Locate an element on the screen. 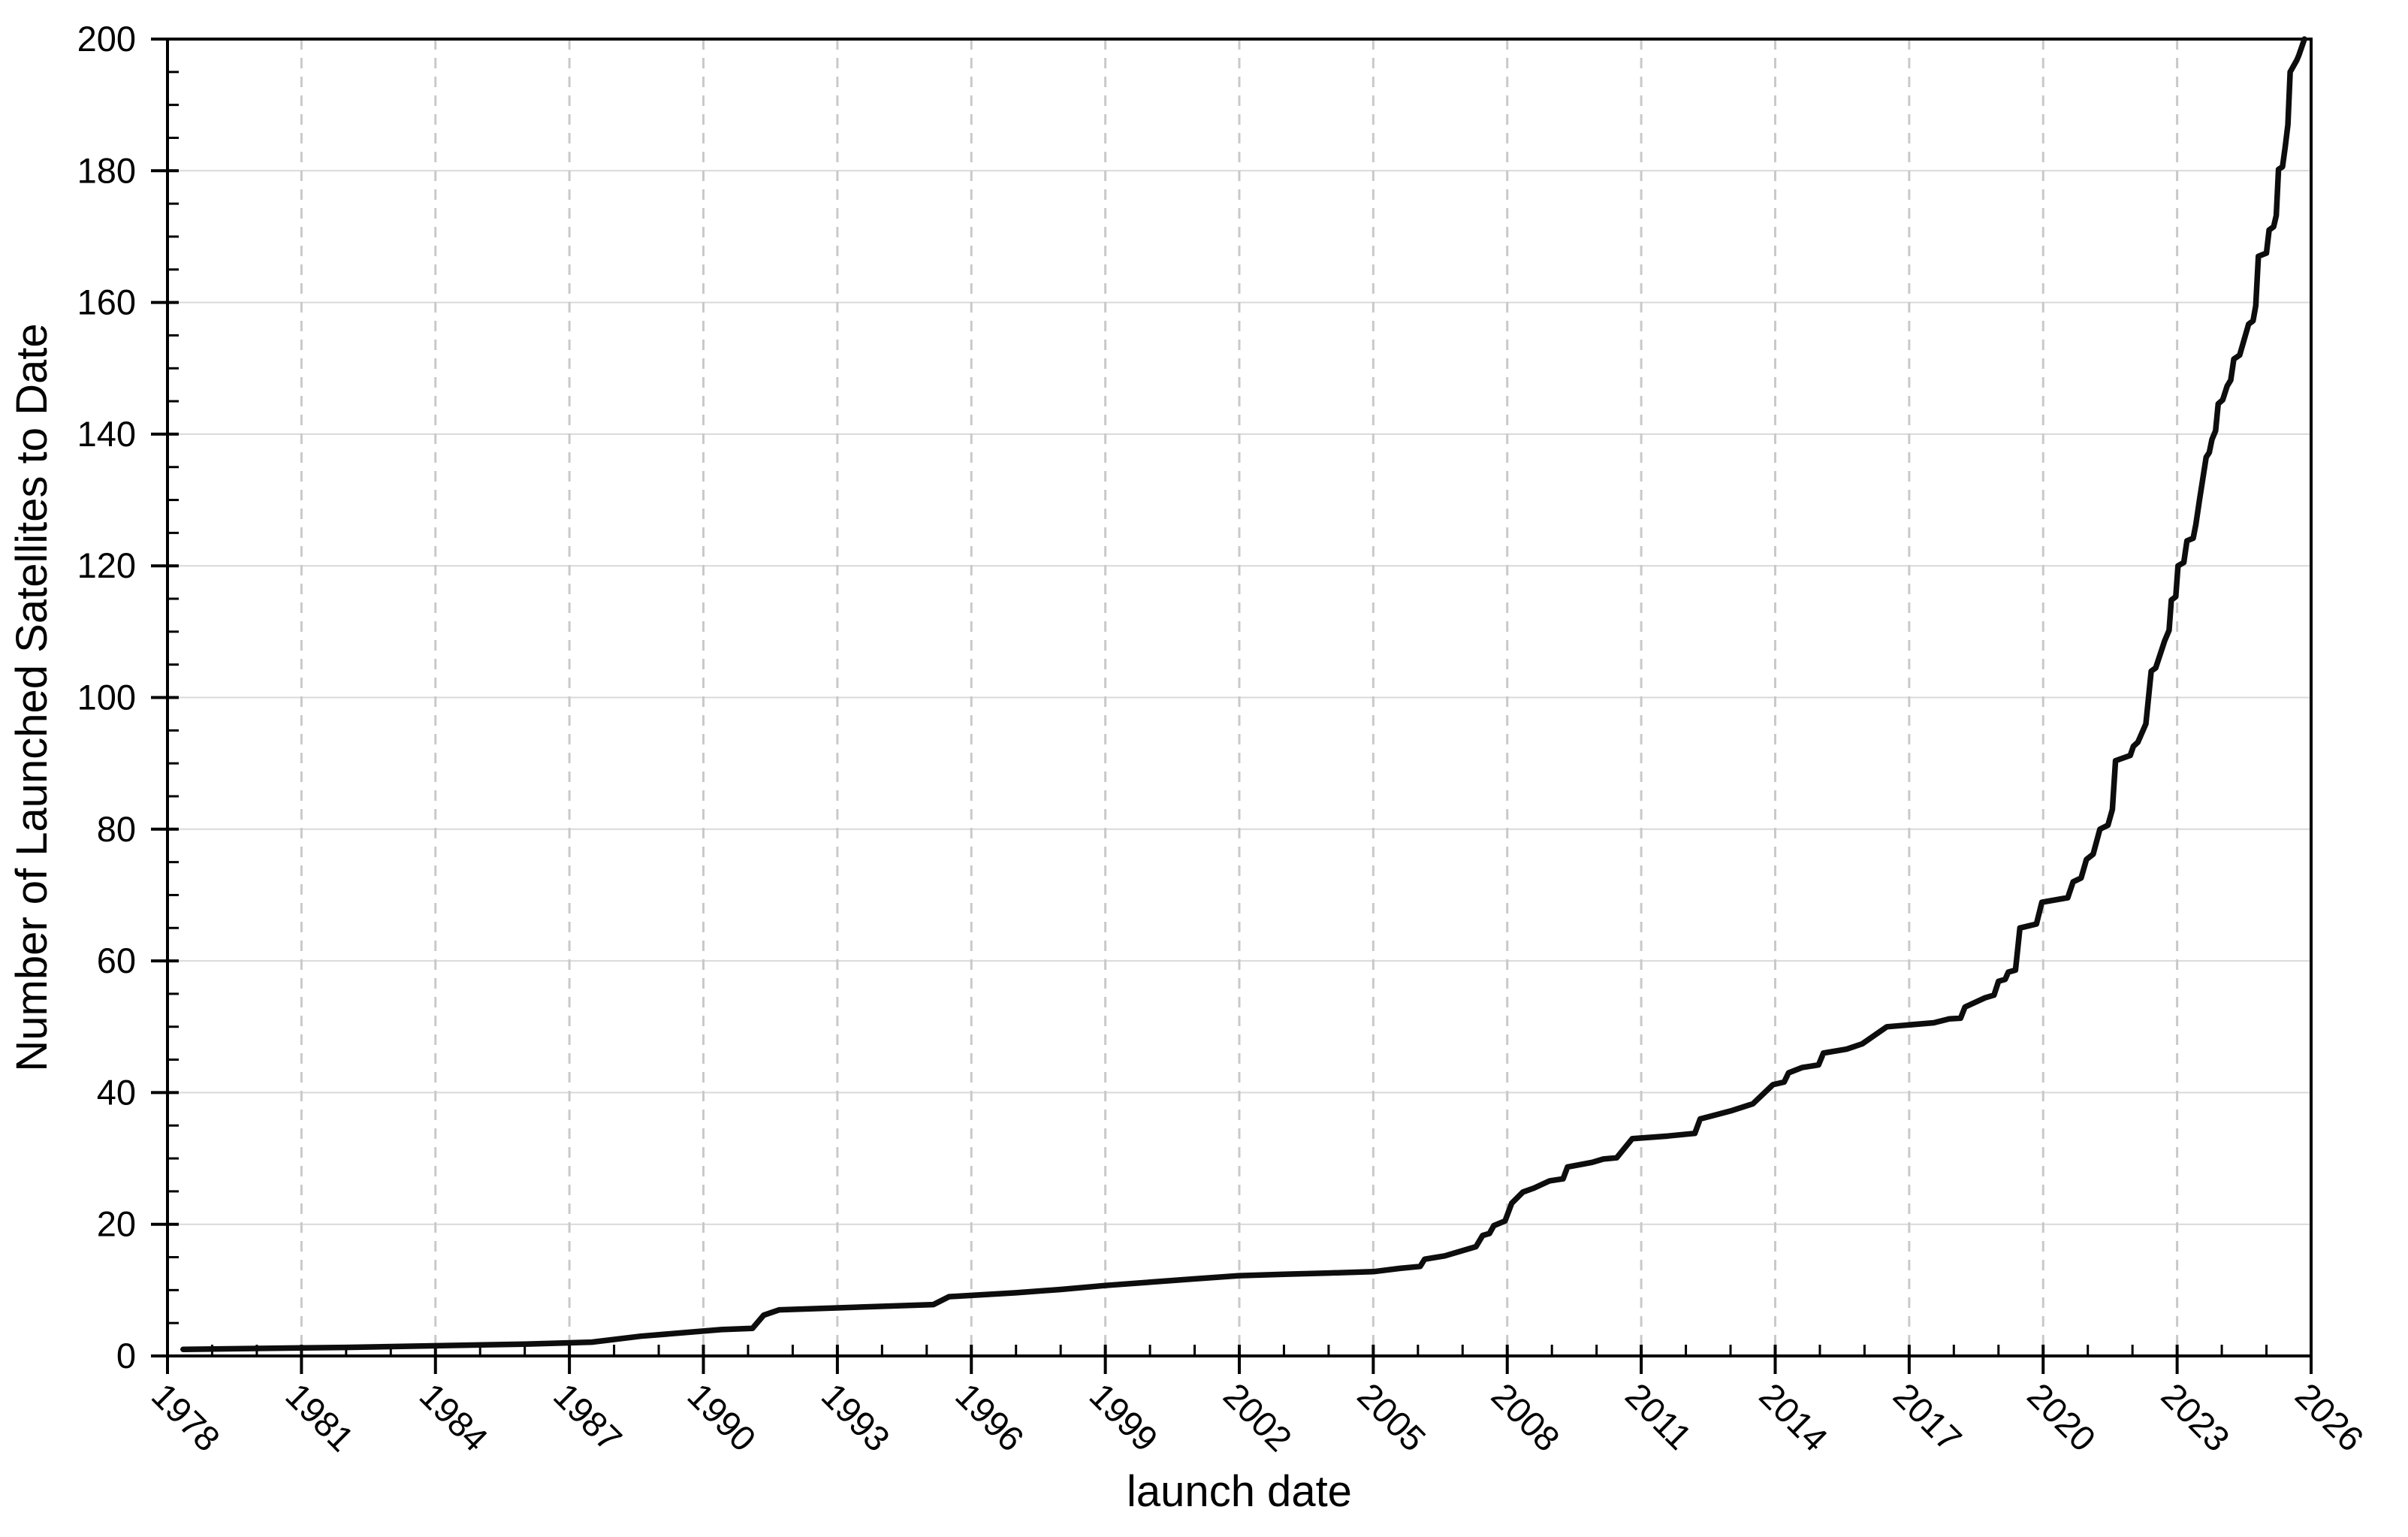 The width and height of the screenshot is (2408, 1537). x-tick-label: 2002 is located at coordinates (1257, 1417).